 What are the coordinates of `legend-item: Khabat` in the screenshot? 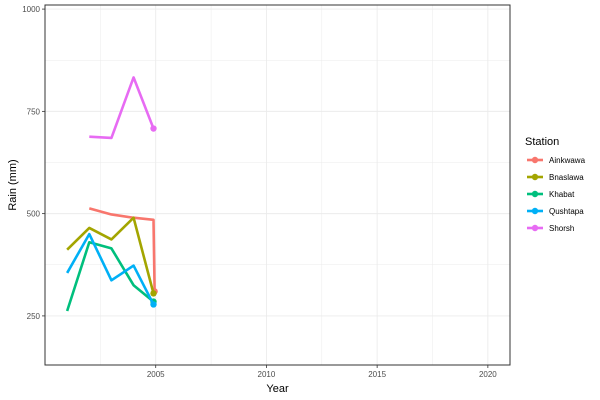 It's located at (551, 194).